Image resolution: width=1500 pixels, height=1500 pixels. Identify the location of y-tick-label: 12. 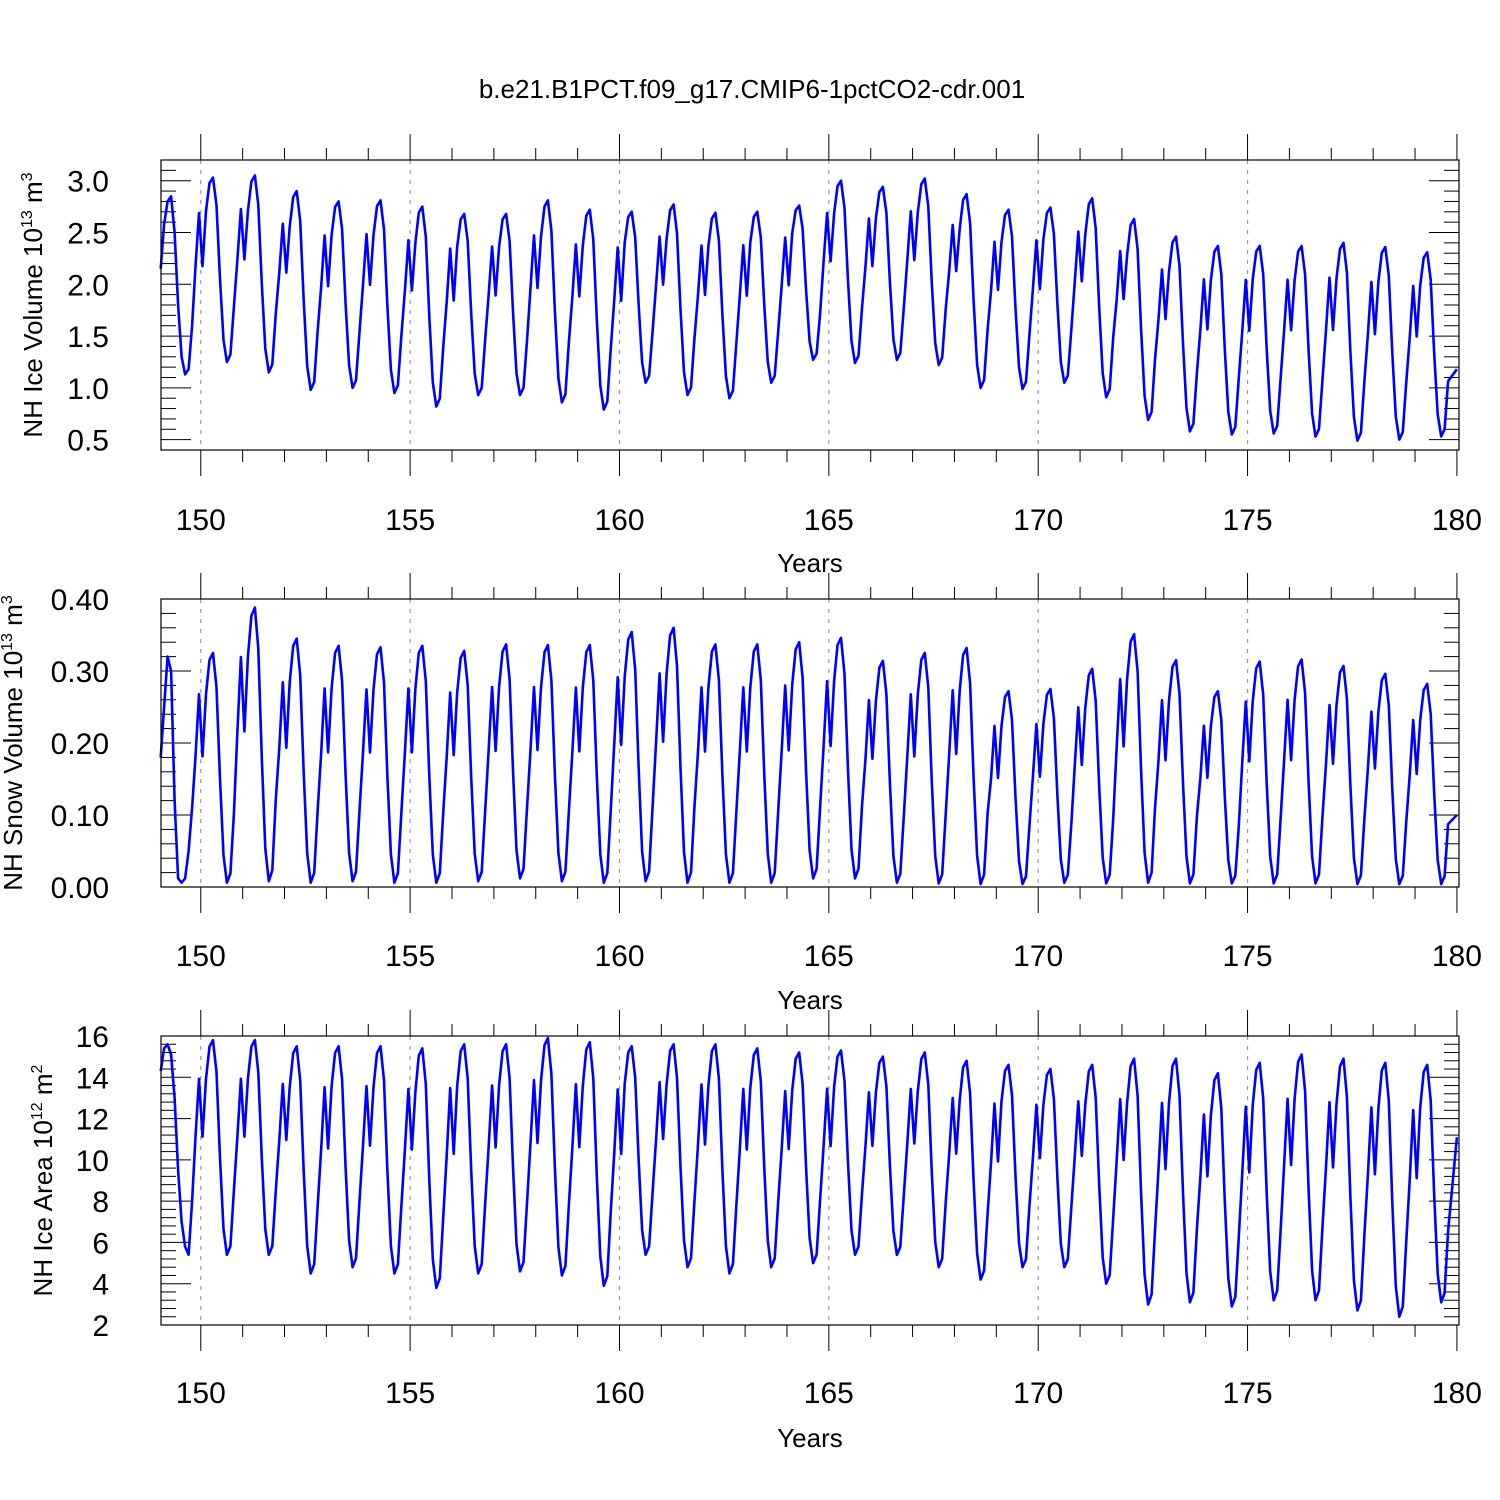
(92, 1120).